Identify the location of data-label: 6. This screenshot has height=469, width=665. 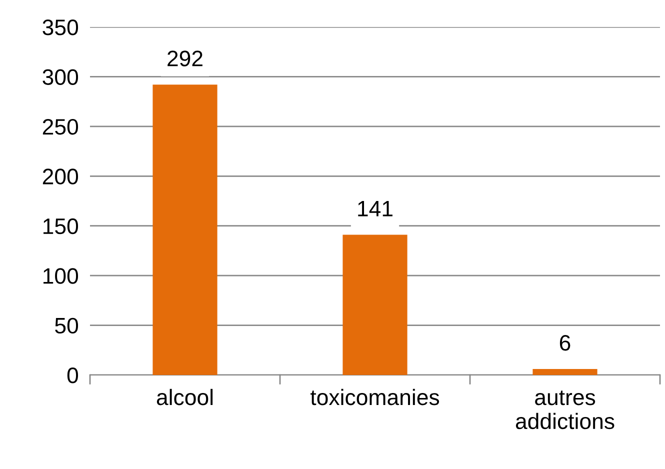
(565, 342).